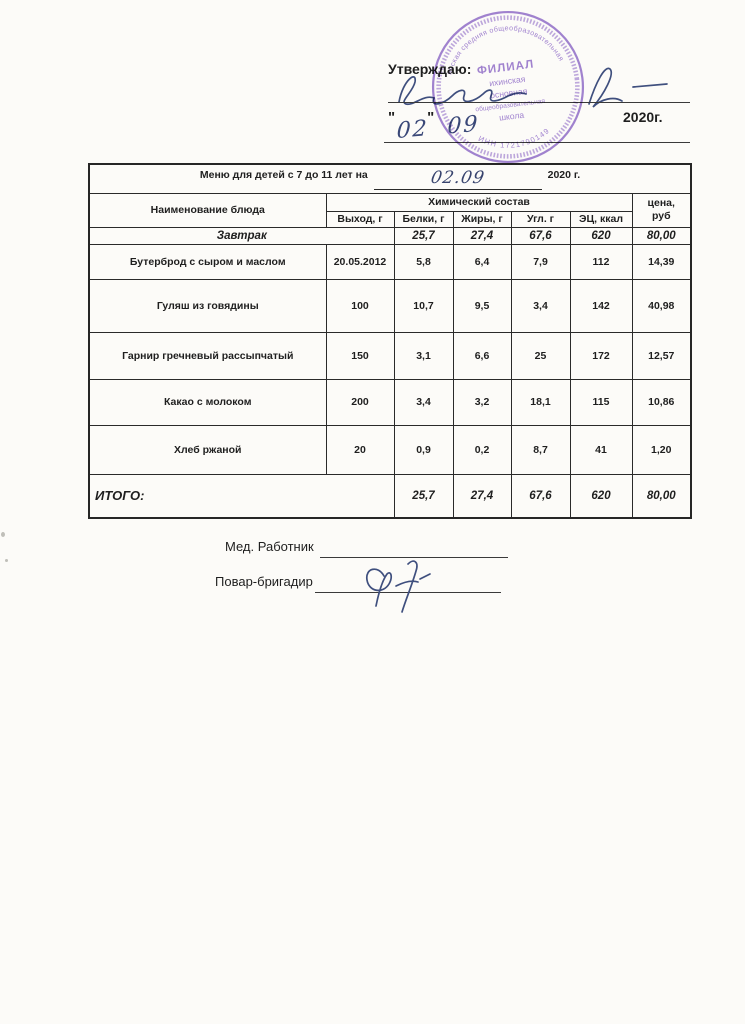 The height and width of the screenshot is (1024, 745). What do you see at coordinates (430, 69) in the screenshot?
I see `approve-label: Утверждаю:` at bounding box center [430, 69].